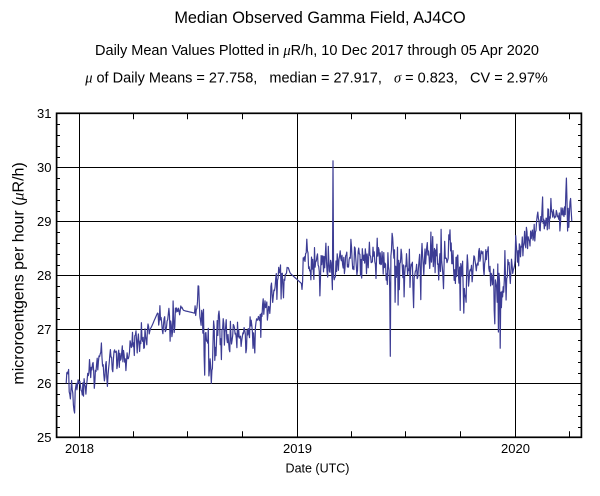  Describe the element at coordinates (79, 448) in the screenshot. I see `svg-text: 2018` at that location.